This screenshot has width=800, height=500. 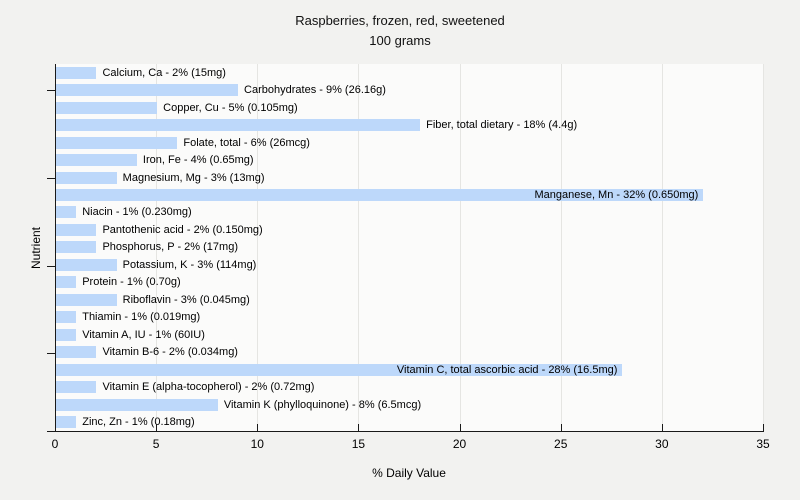 I want to click on bar-row: Niacin - 1% (0.230mg), so click(x=410, y=212).